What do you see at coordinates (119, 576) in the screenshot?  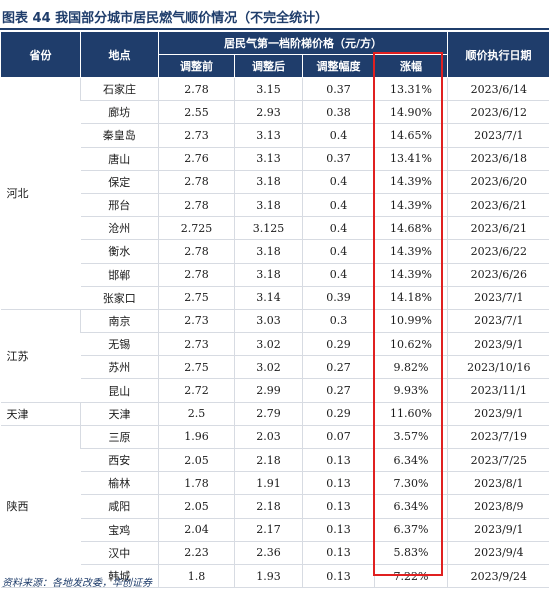 I see `cell-city: 韩城` at bounding box center [119, 576].